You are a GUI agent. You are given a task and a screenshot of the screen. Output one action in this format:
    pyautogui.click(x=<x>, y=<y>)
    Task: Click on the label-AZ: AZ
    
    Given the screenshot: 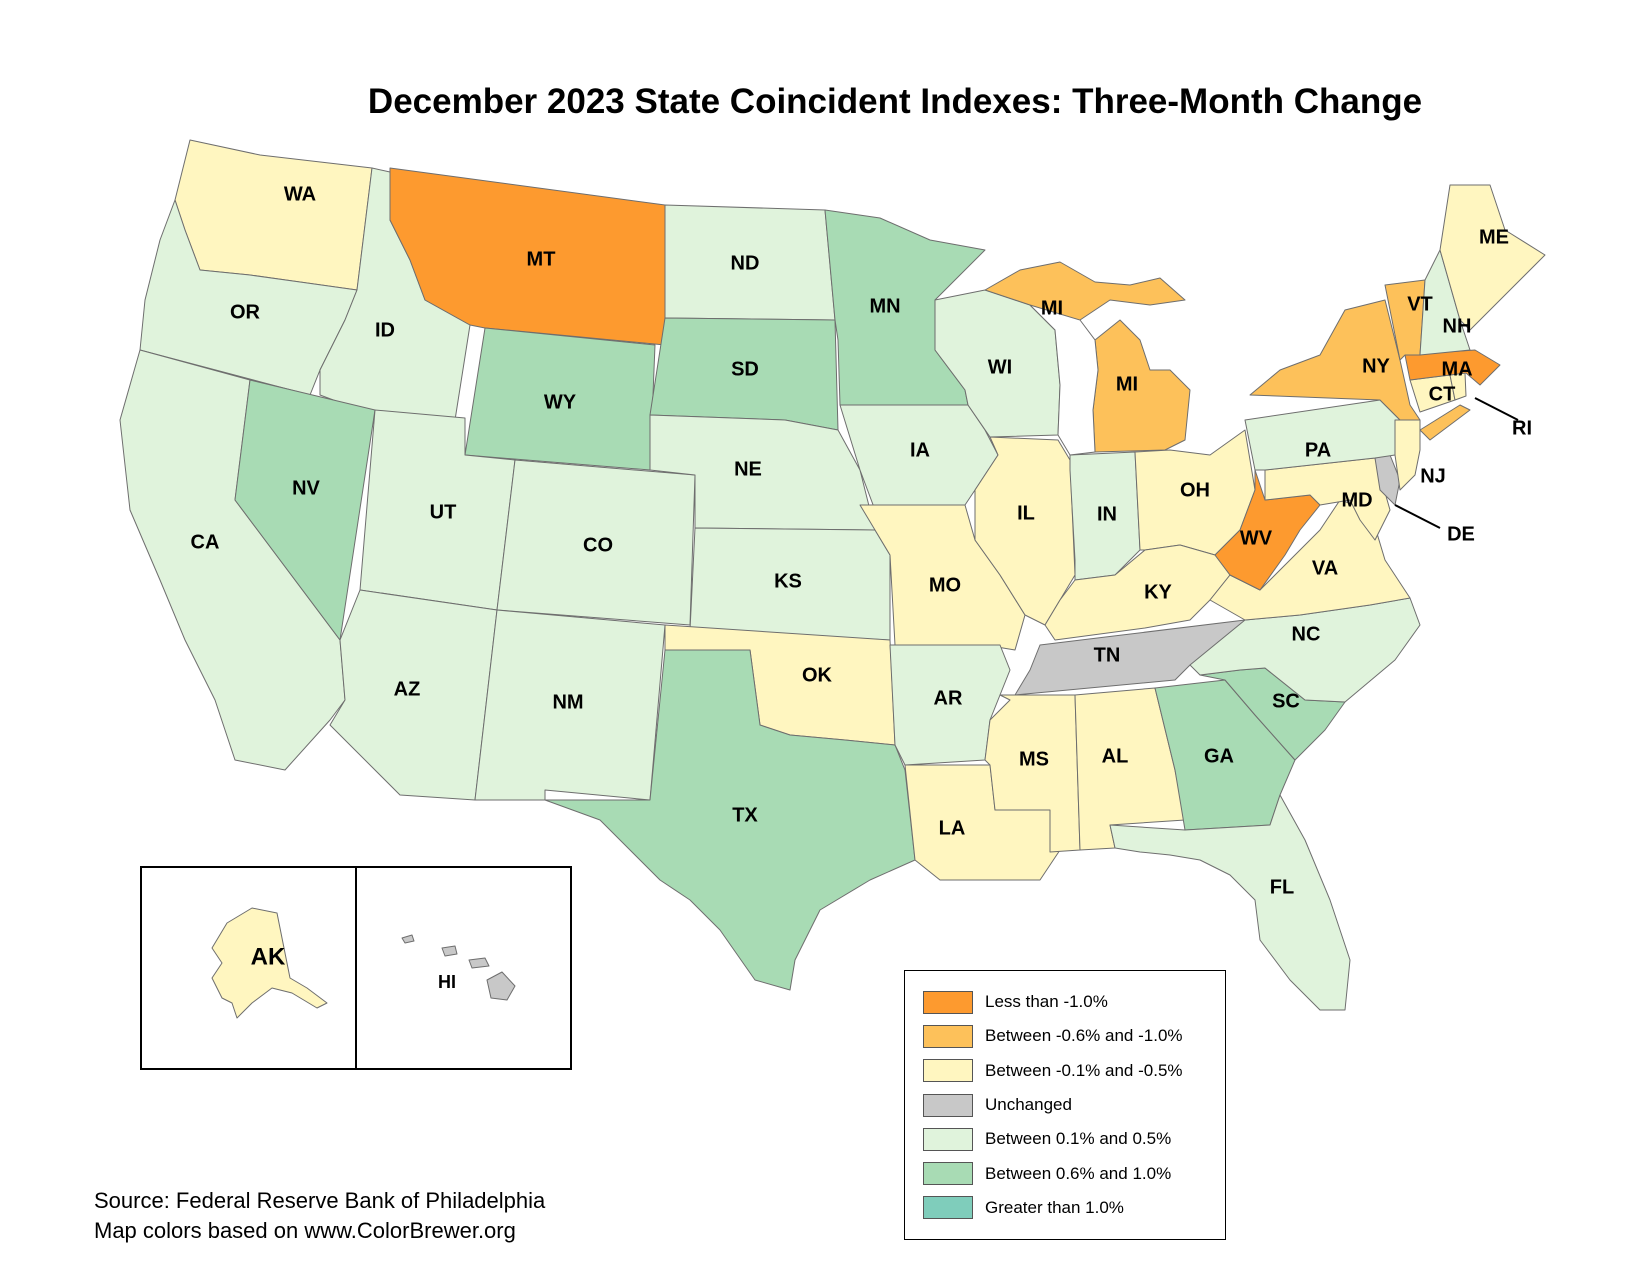 What is the action you would take?
    pyautogui.click(x=407, y=689)
    